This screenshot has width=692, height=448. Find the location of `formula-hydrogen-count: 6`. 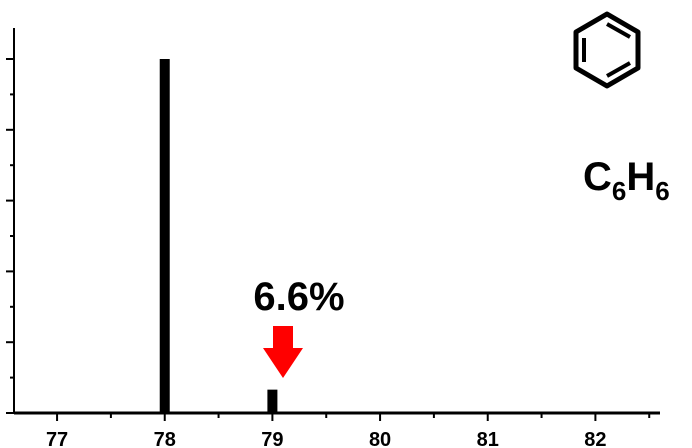

formula-hydrogen-count: 6 is located at coordinates (662, 191).